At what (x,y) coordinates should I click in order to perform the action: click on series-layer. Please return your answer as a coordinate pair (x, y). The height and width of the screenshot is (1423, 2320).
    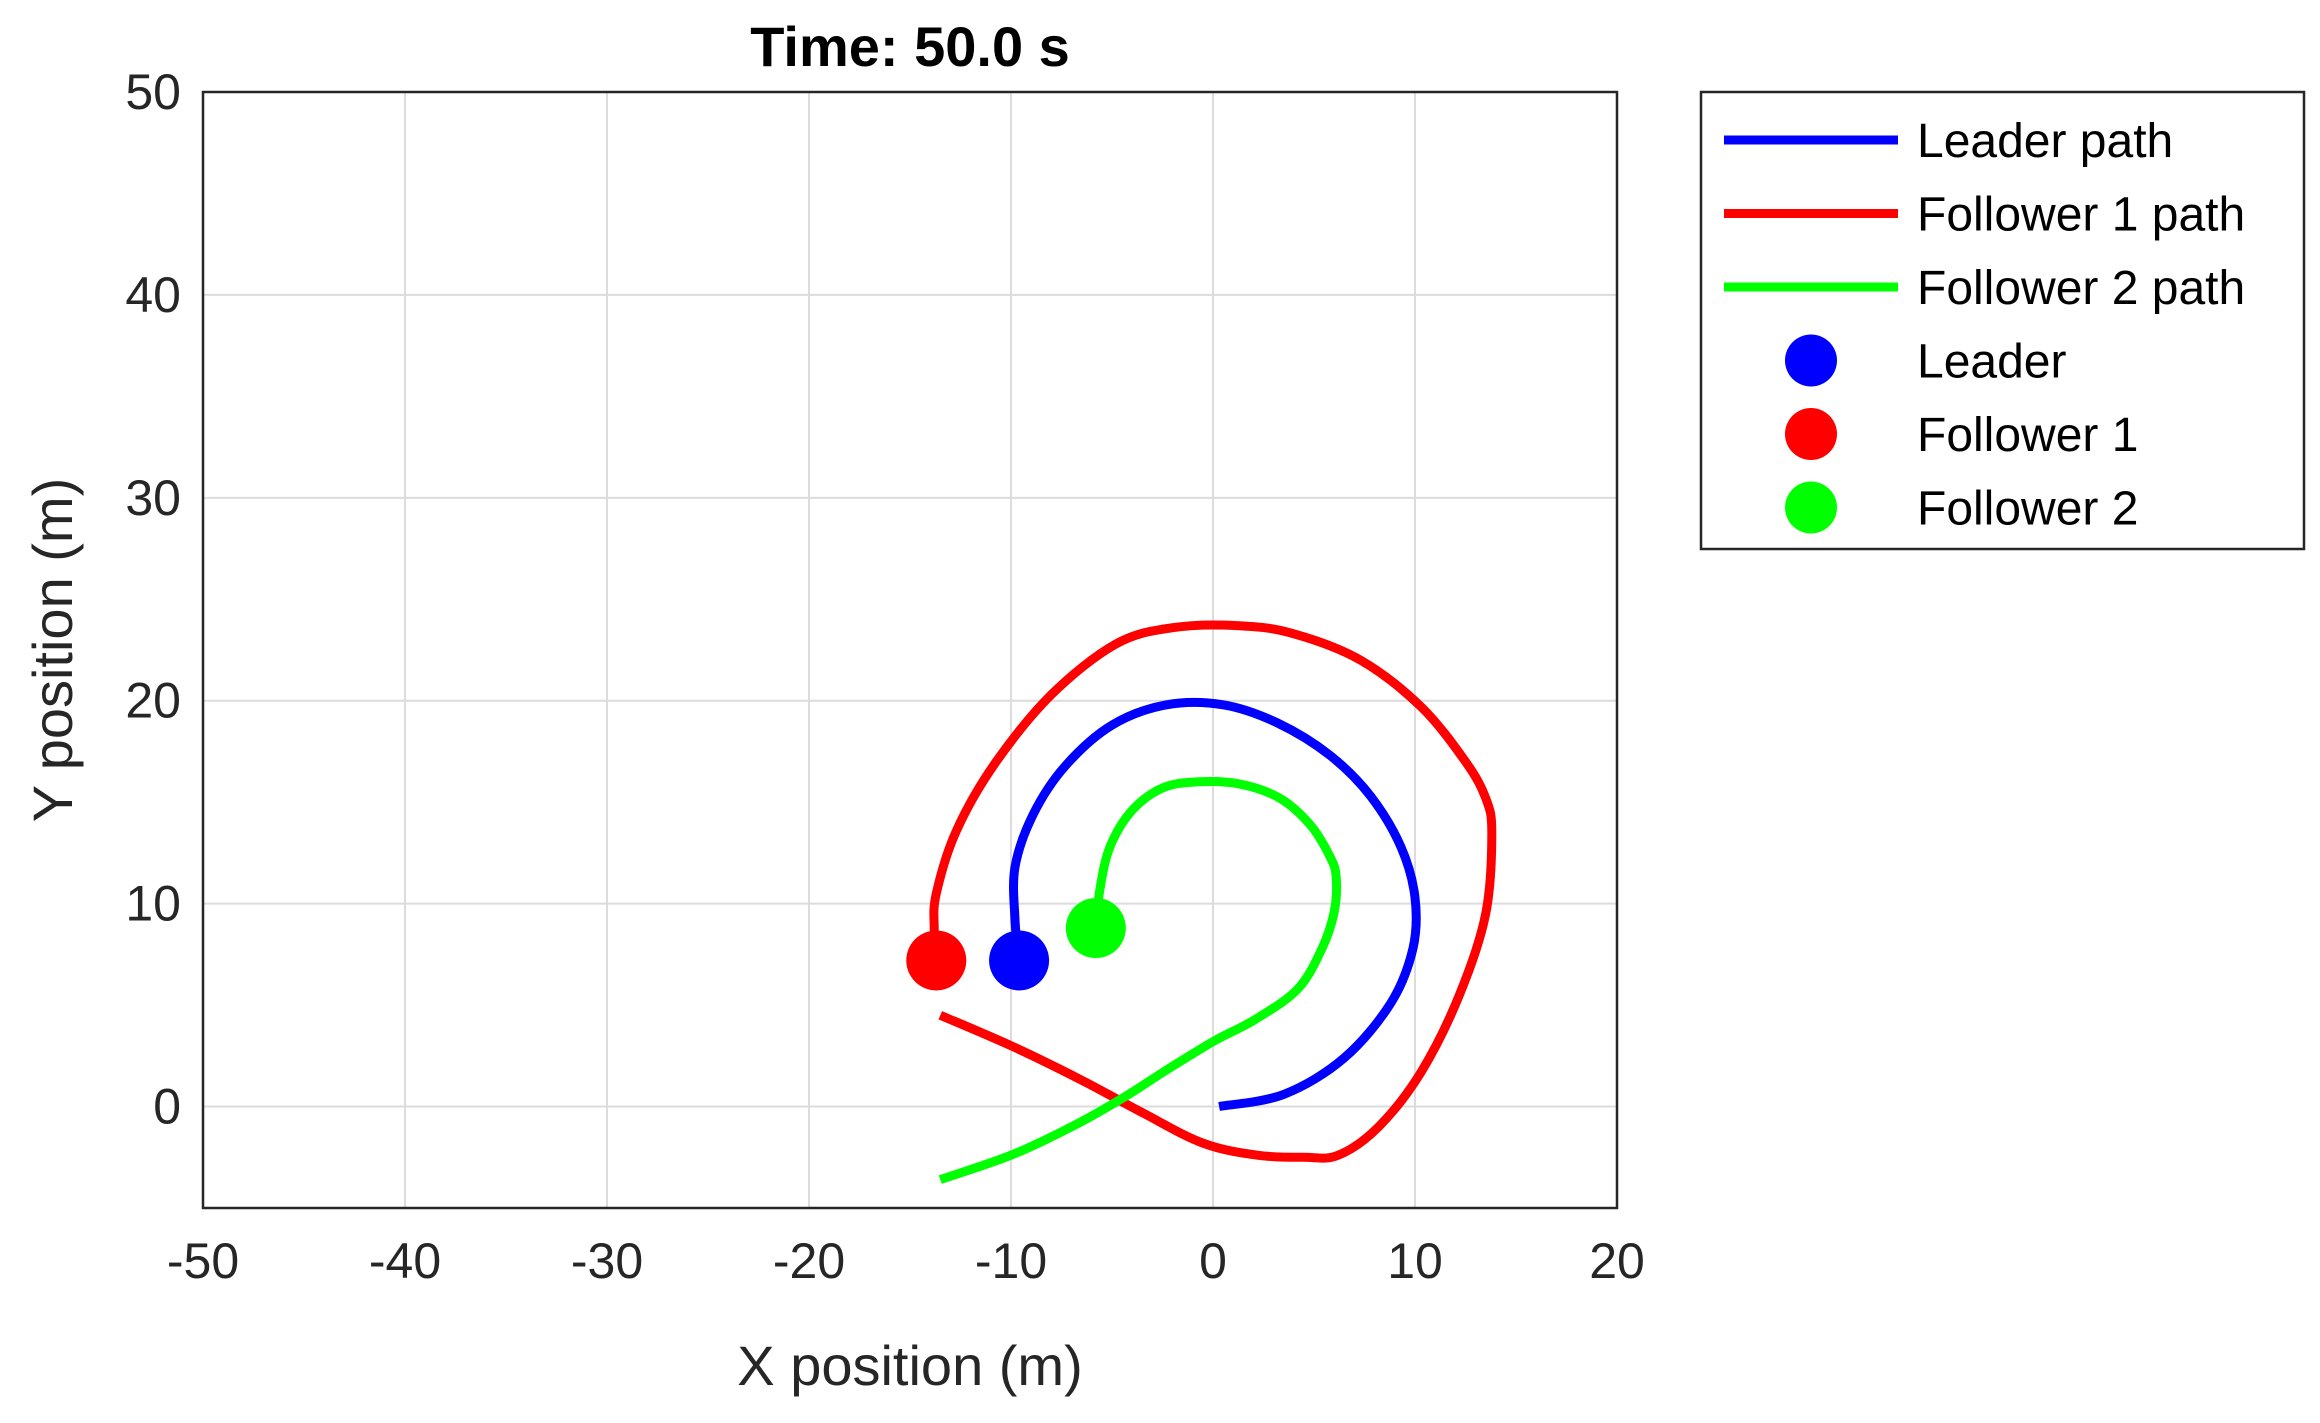
    Looking at the image, I should click on (1213, 902).